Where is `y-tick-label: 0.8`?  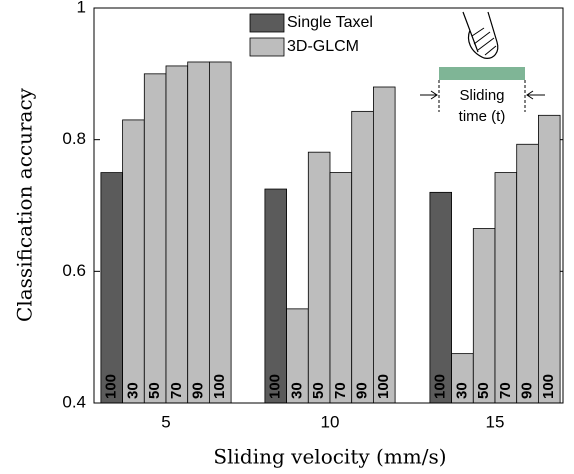
y-tick-label: 0.8 is located at coordinates (74, 138).